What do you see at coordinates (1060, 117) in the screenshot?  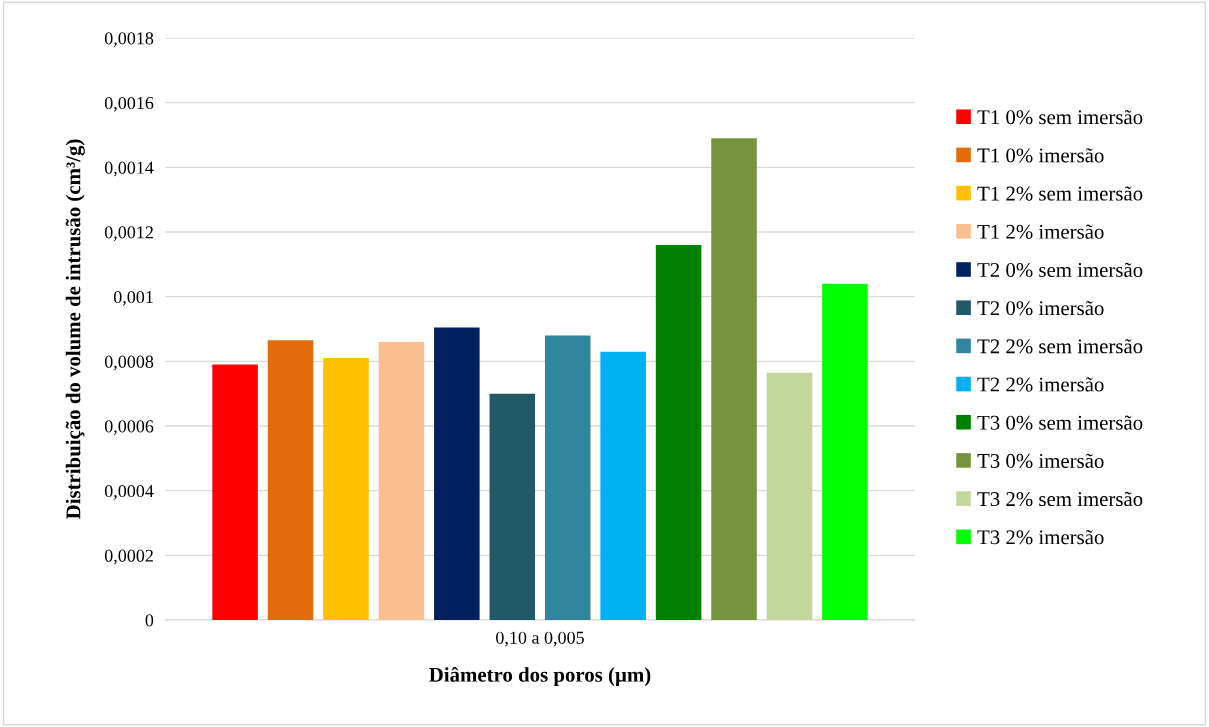 I see `legend-label: T1 0% sem imersão` at bounding box center [1060, 117].